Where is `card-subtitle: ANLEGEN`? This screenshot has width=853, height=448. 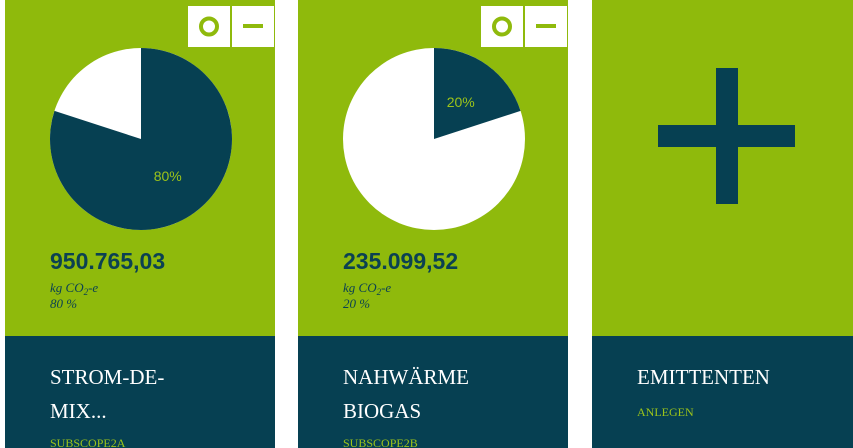
card-subtitle: ANLEGEN is located at coordinates (665, 412).